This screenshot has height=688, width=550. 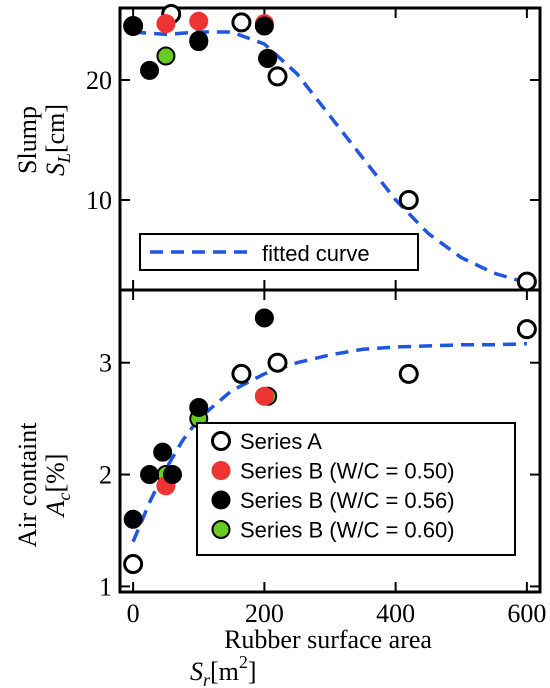 I want to click on y-axis-symbol: A, so click(x=55, y=509).